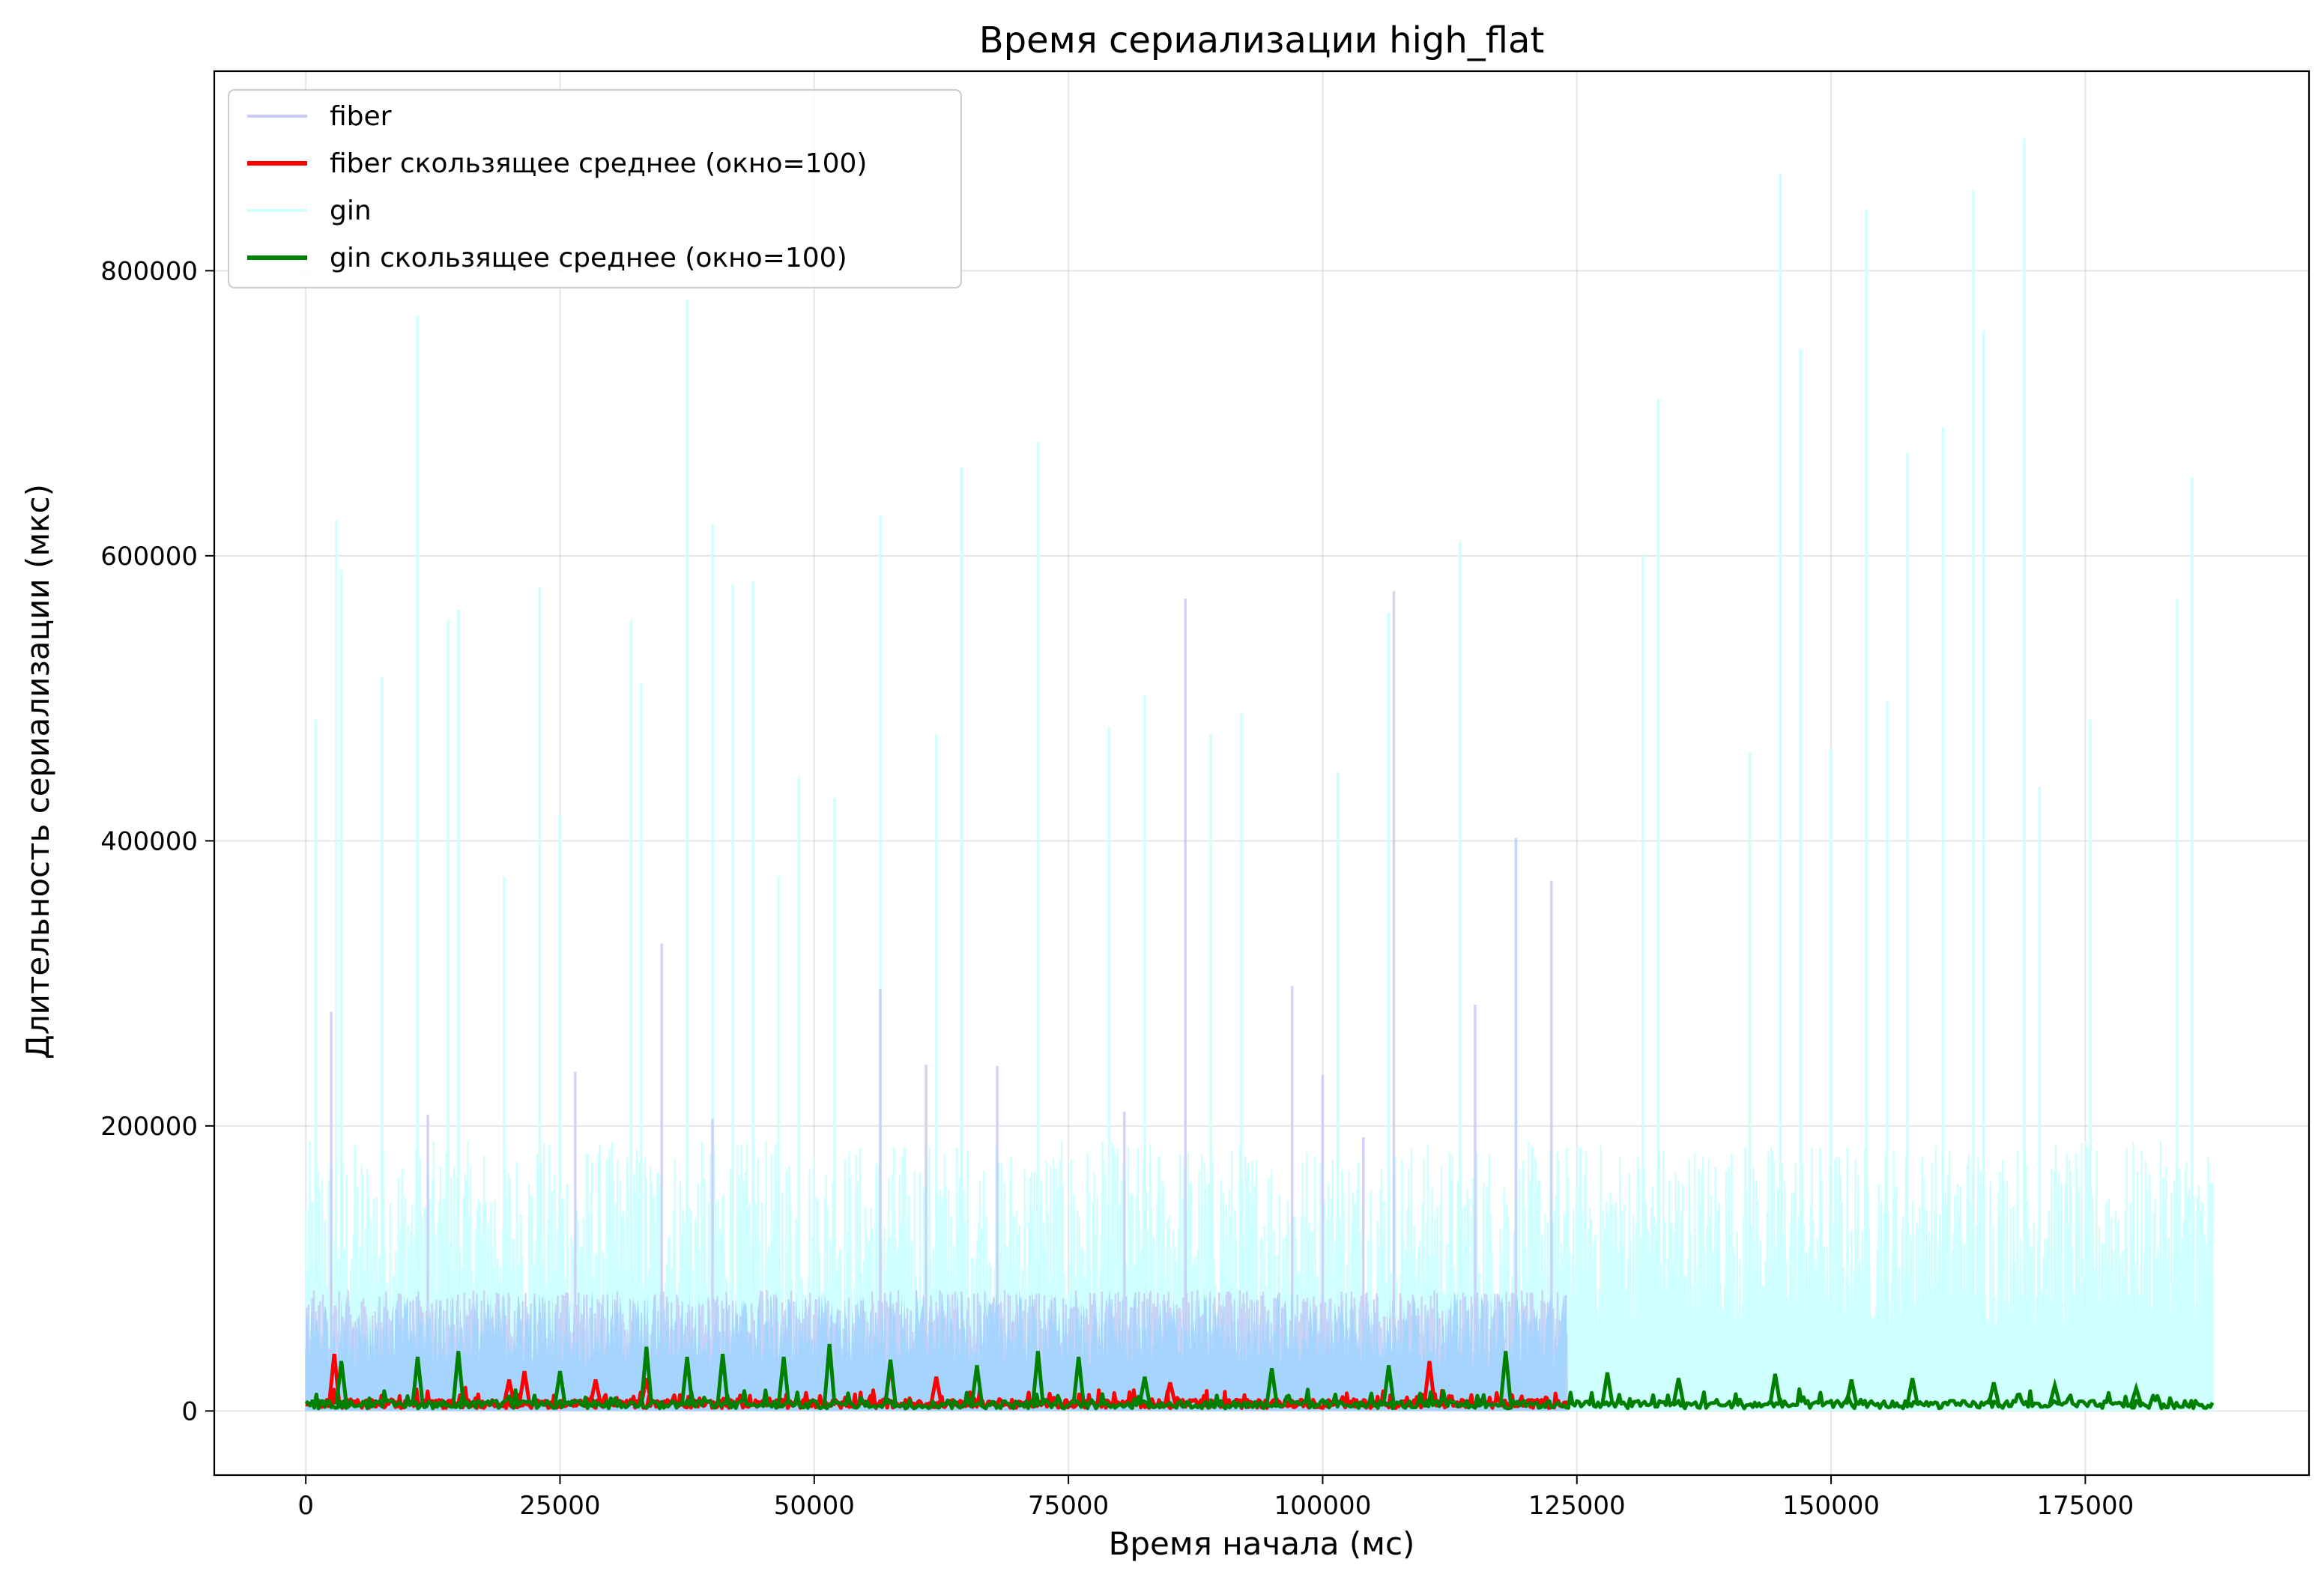 The image size is (2324, 1583). I want to click on gin-ma-series, so click(1259, 1377).